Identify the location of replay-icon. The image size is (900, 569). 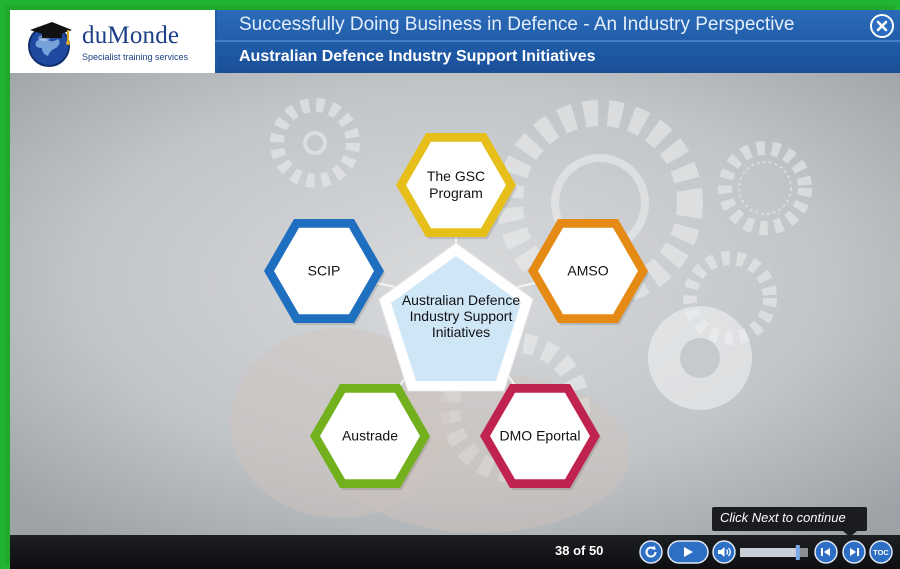
(651, 552).